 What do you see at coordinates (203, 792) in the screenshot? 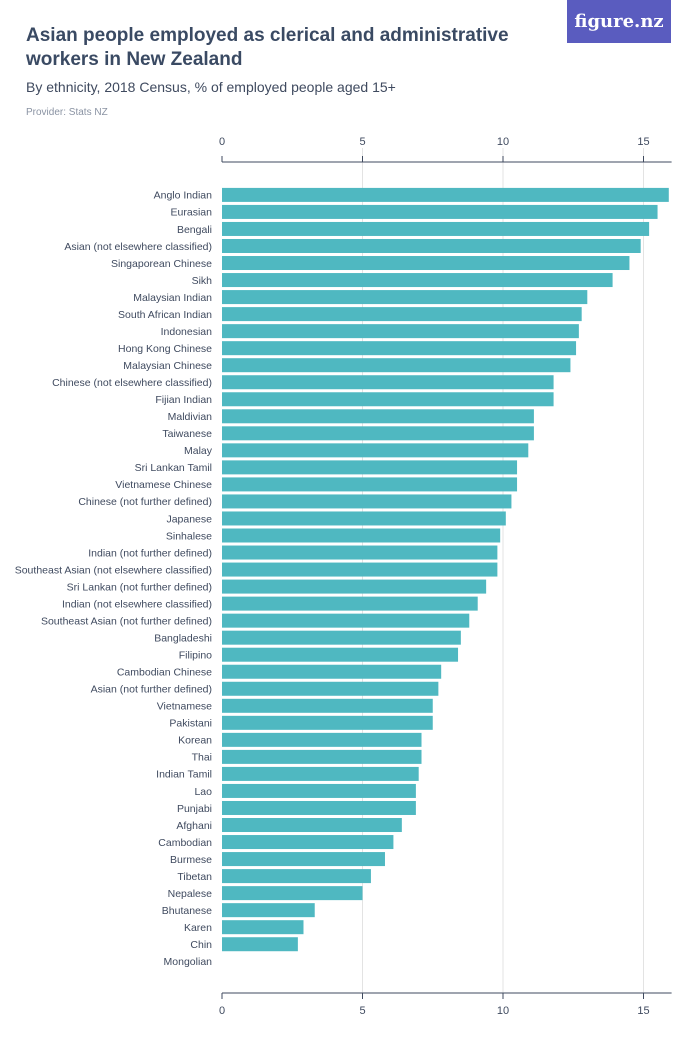
I see `category-label: Lao` at bounding box center [203, 792].